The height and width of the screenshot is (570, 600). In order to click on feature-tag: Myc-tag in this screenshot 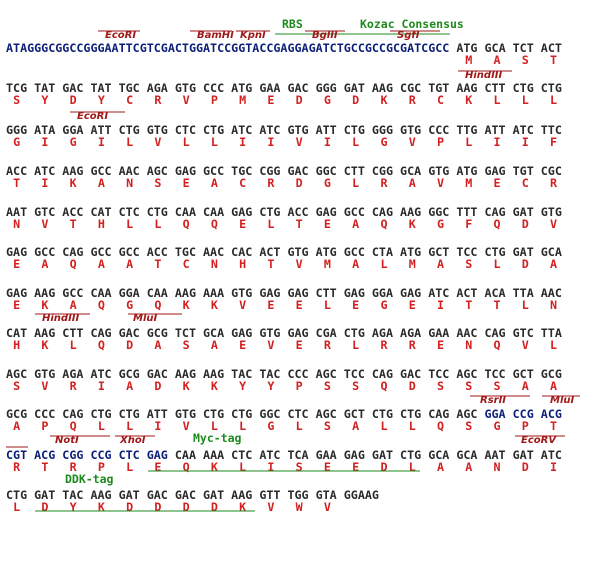, I will do `click(217, 438)`.